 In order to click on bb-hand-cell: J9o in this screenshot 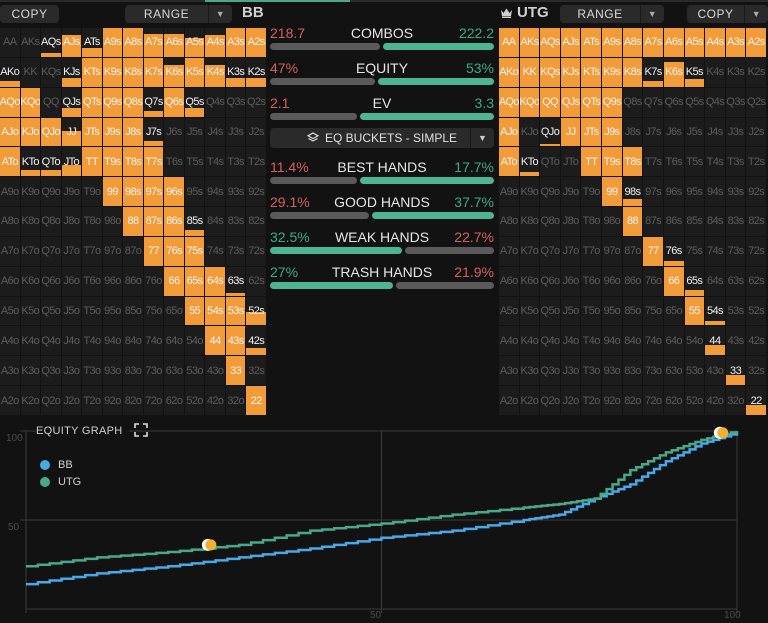, I will do `click(71, 192)`.